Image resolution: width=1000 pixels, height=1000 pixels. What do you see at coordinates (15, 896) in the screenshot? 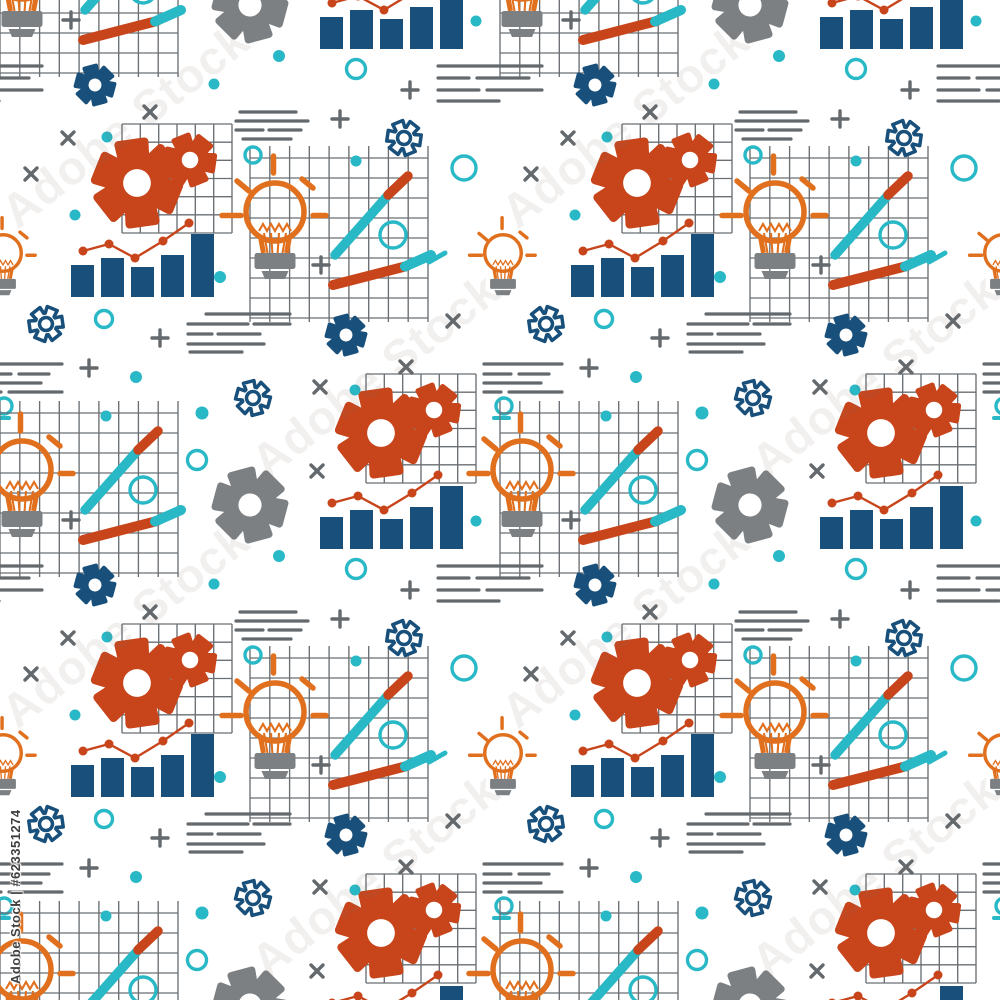
I see `watermark-label: Adobe Stock | #623351274` at bounding box center [15, 896].